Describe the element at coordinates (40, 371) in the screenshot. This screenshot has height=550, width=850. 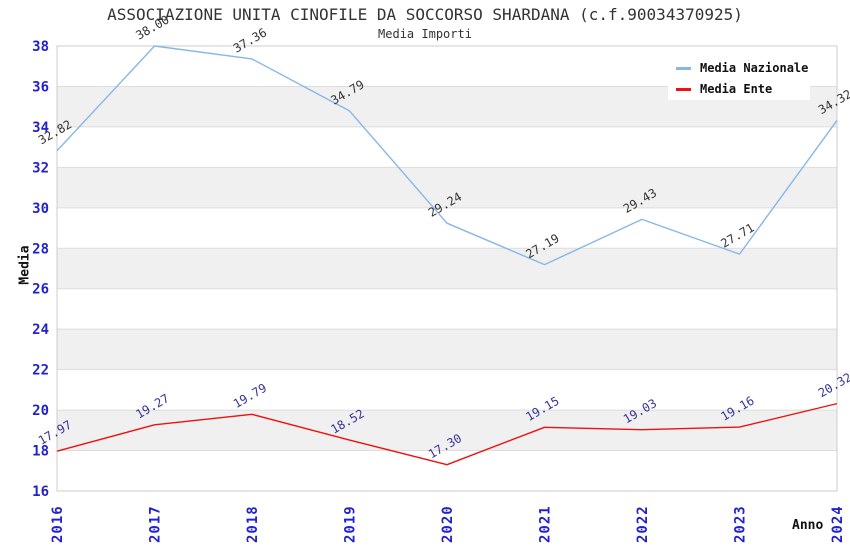
I see `svg-text: 22` at that location.